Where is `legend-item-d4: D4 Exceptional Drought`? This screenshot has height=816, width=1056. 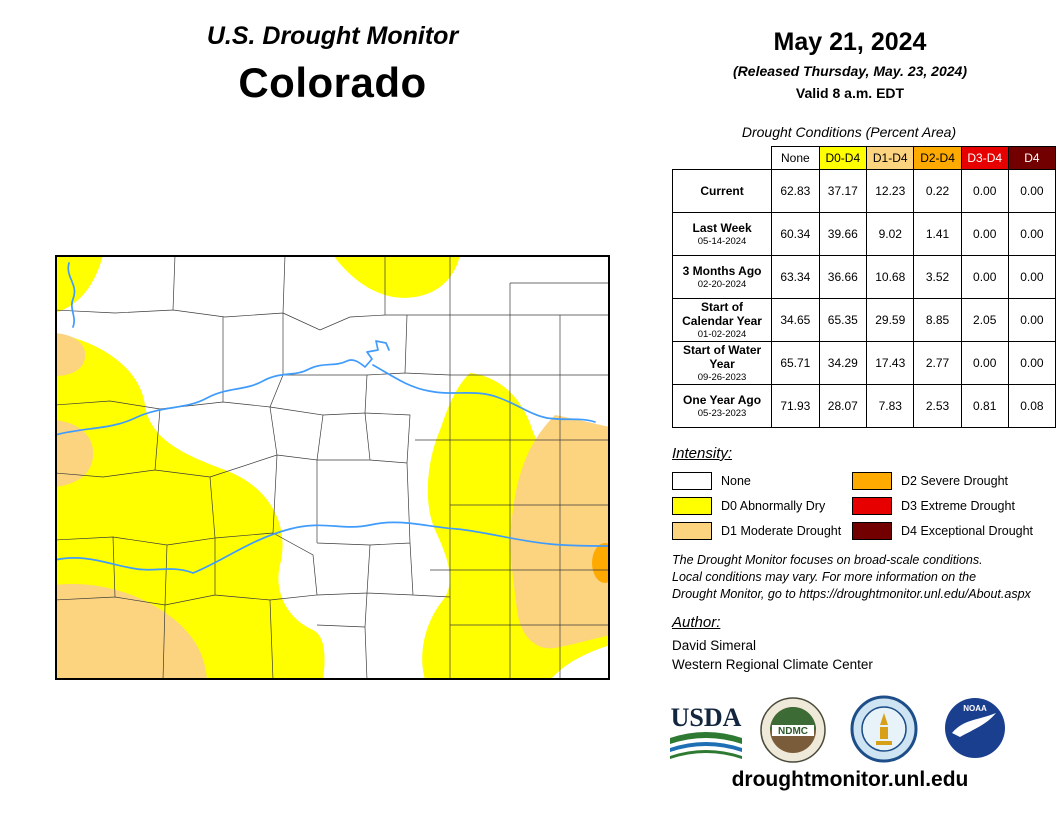
legend-item-d4: D4 Exceptional Drought is located at coordinates (947, 530).